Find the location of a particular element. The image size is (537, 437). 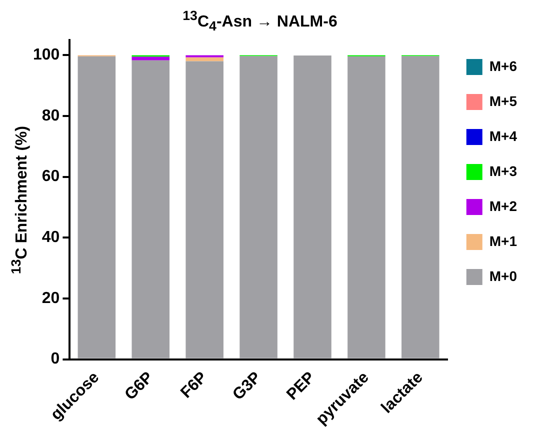

y-tick-label: 40 is located at coordinates (51, 237).